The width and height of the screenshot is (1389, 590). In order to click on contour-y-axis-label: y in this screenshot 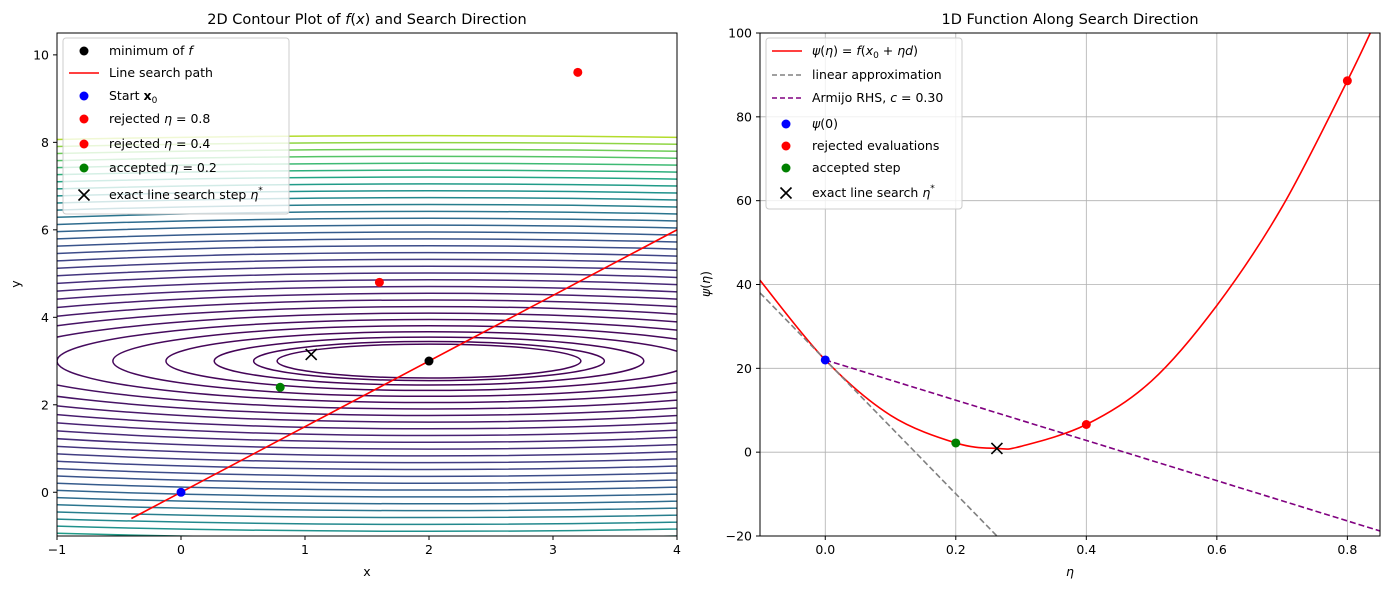, I will do `click(15, 284)`.